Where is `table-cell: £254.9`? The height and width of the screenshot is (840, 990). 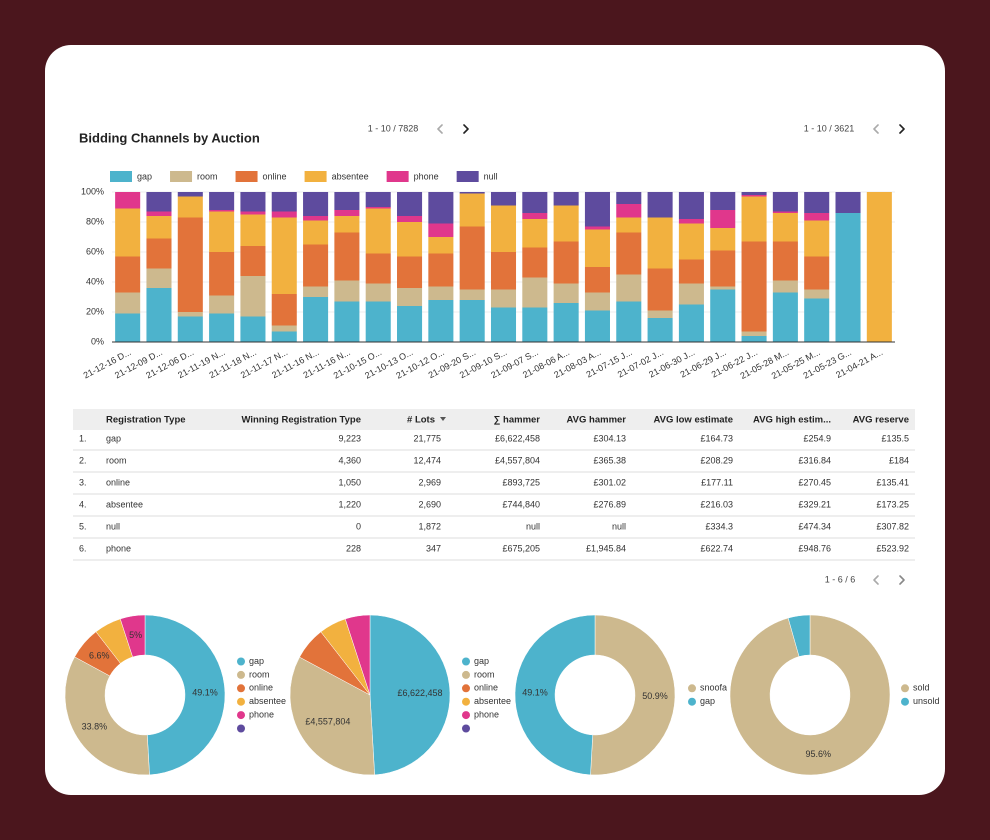
table-cell: £254.9 is located at coordinates (817, 438).